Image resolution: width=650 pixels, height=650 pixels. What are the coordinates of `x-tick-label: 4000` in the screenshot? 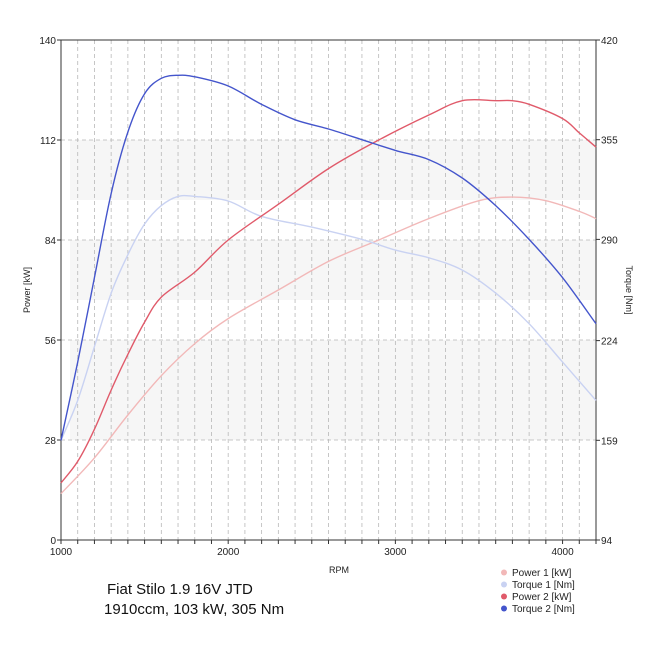 It's located at (562, 552).